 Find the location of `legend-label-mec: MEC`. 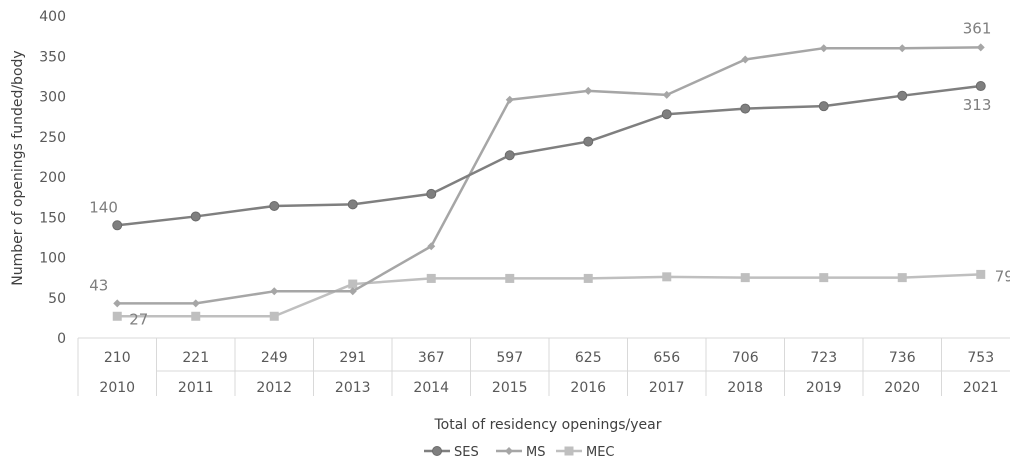

legend-label-mec: MEC is located at coordinates (600, 452).